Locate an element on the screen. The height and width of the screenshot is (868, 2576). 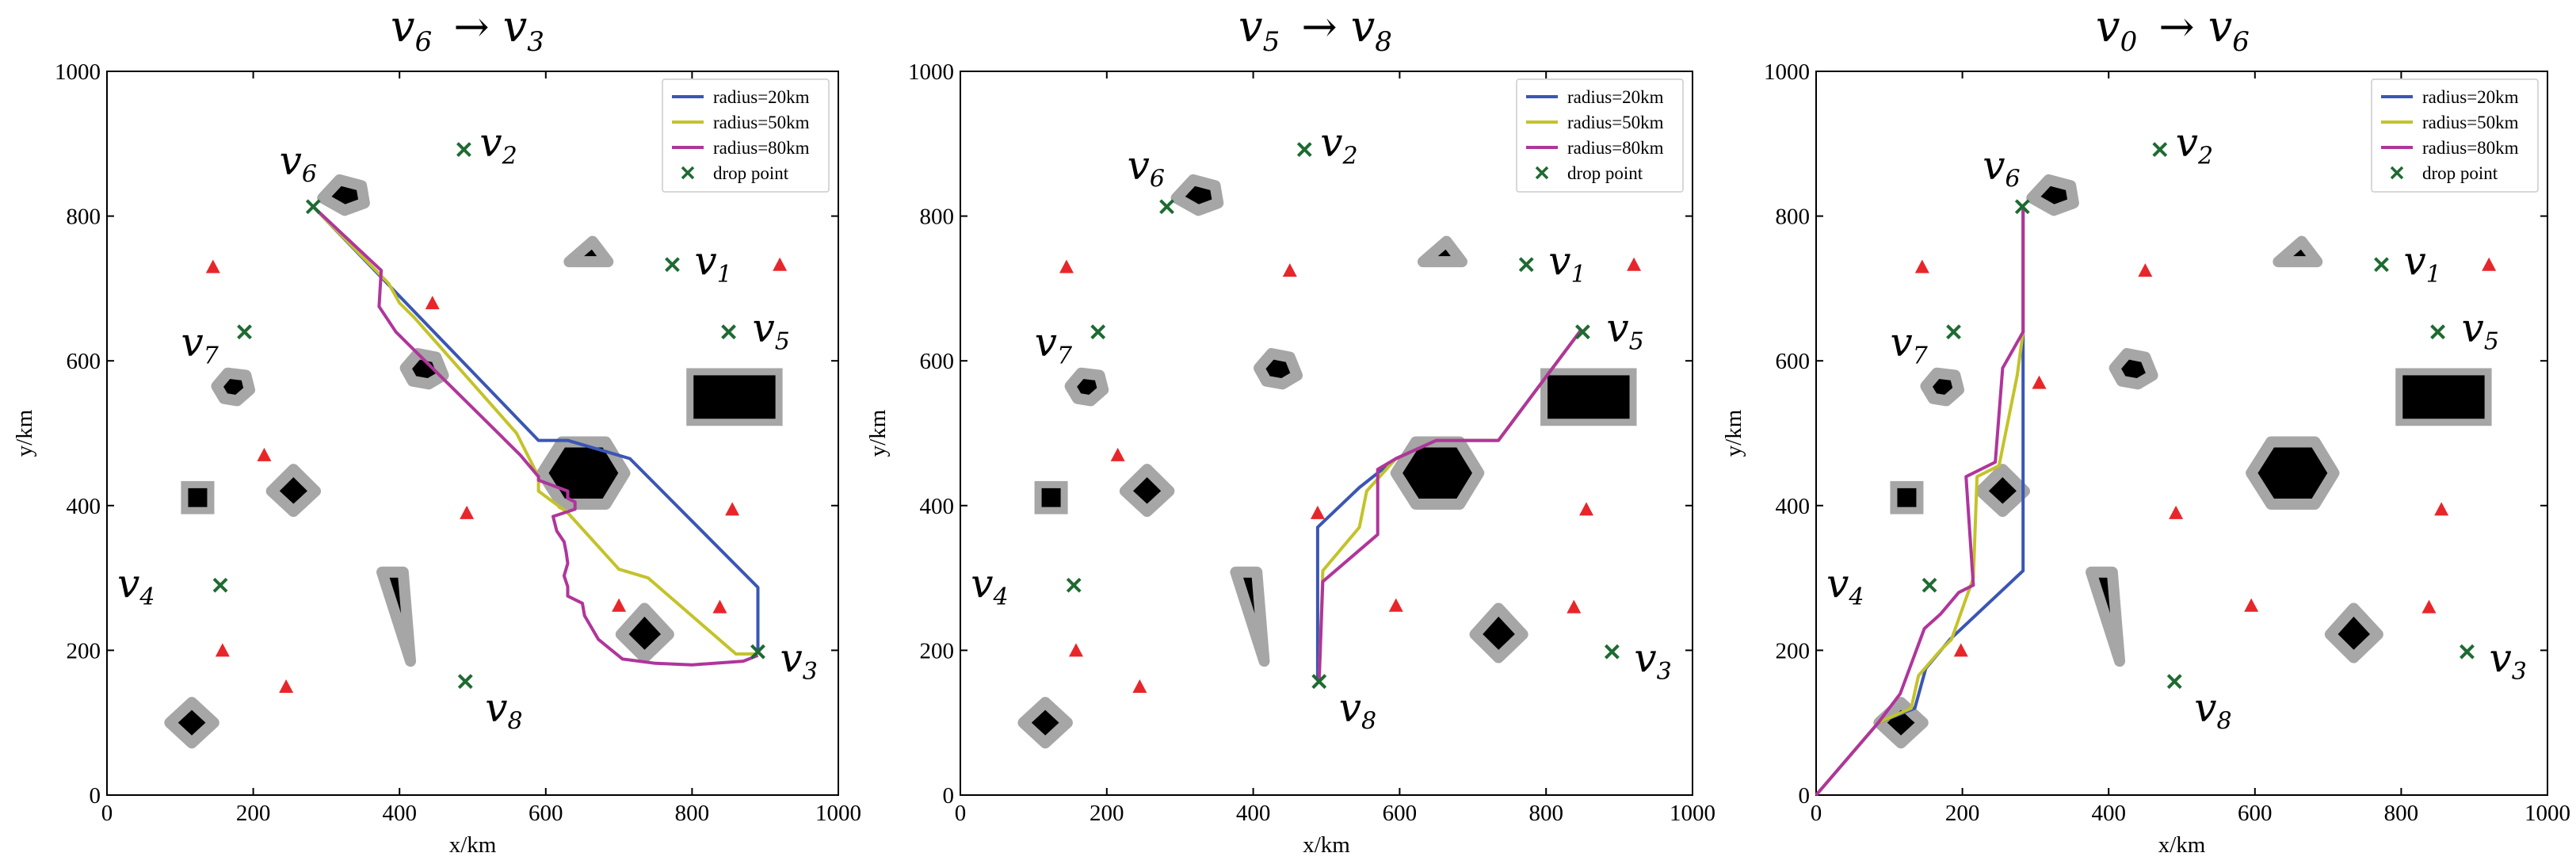
y-tick-label: 600 is located at coordinates (84, 361).